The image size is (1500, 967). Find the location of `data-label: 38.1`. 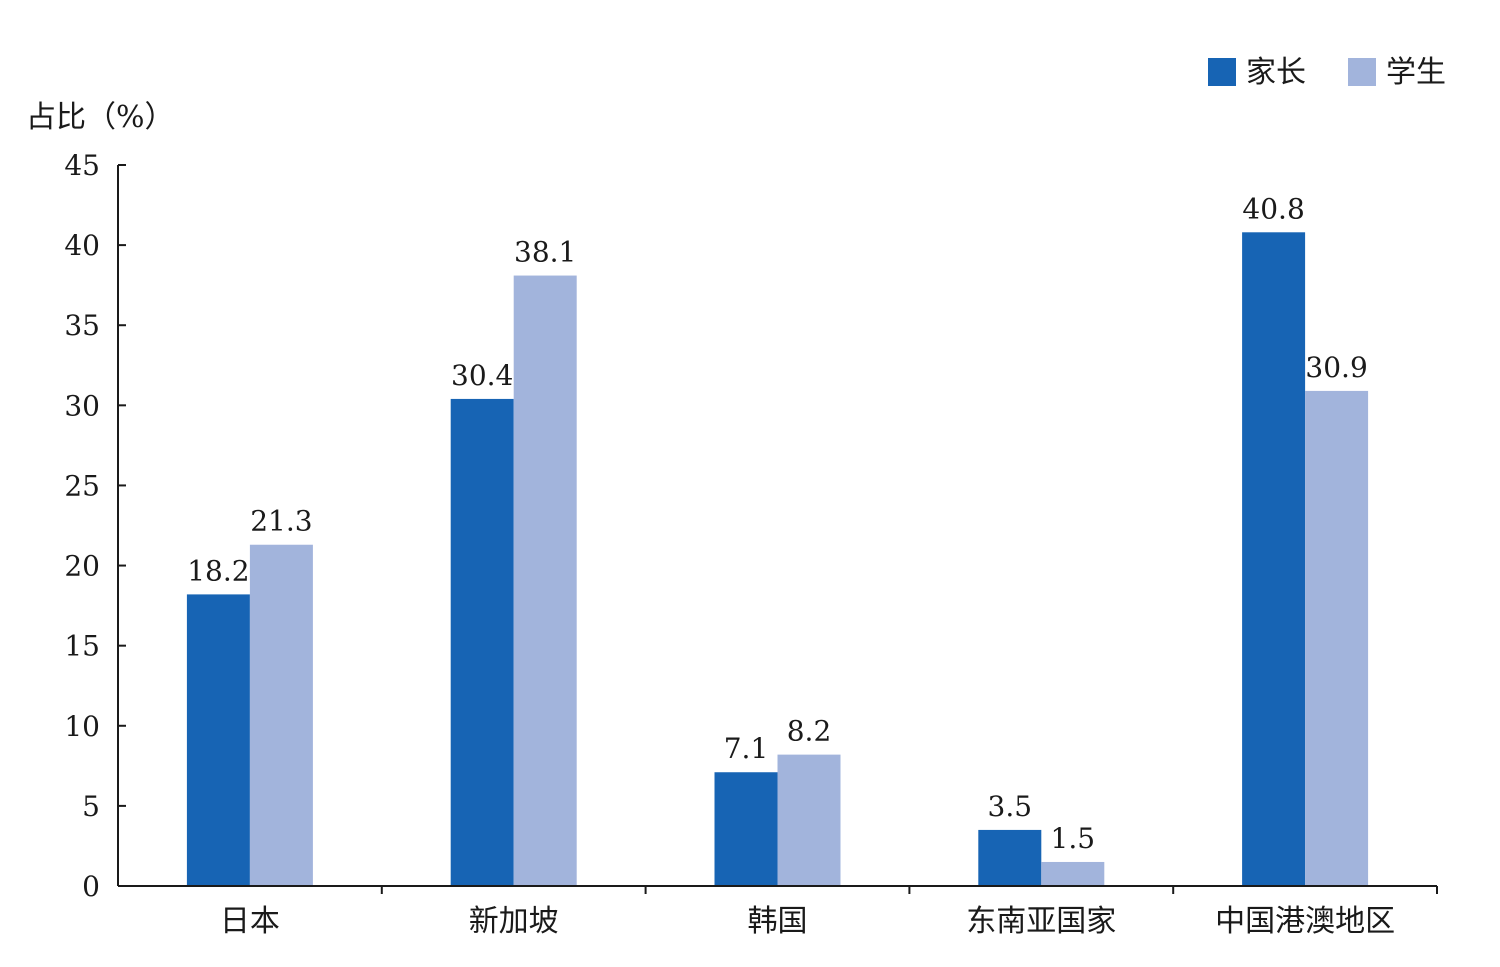

data-label: 38.1 is located at coordinates (545, 252).